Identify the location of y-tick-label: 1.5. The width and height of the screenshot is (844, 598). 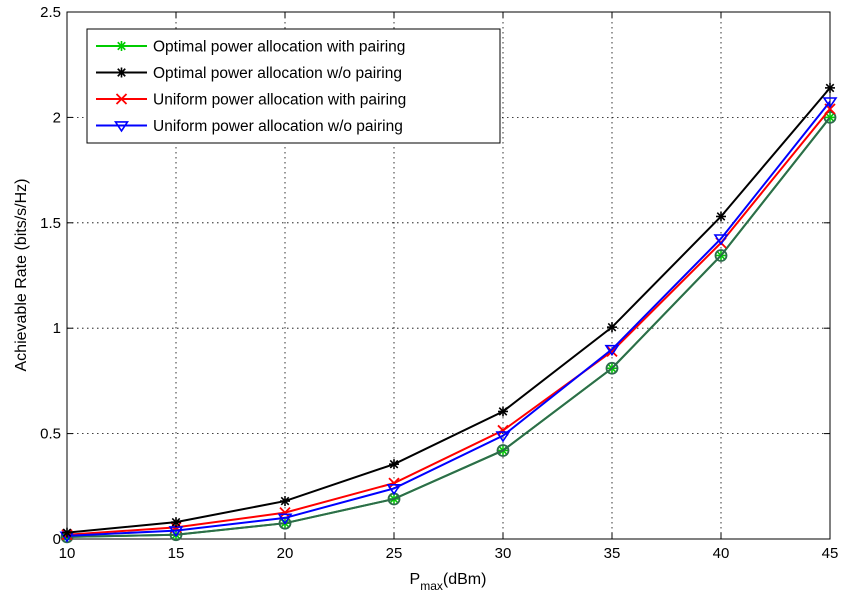
(50, 223).